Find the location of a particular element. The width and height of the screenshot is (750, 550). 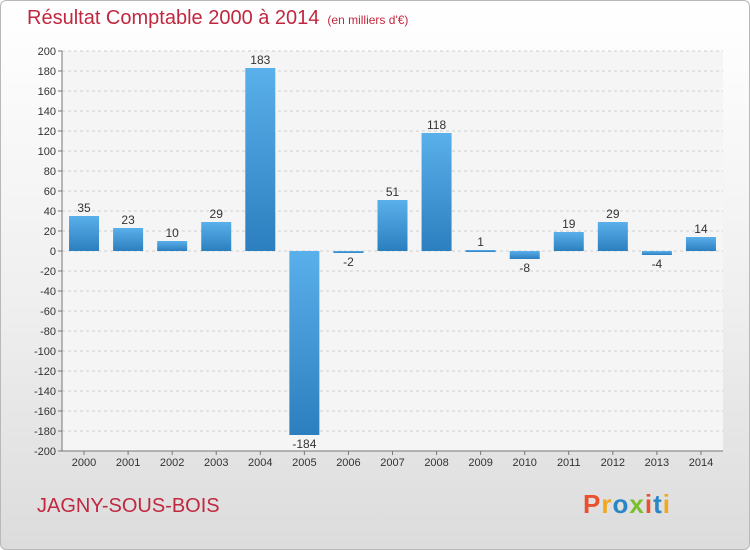

y-tick-label: -20 is located at coordinates (48, 272).